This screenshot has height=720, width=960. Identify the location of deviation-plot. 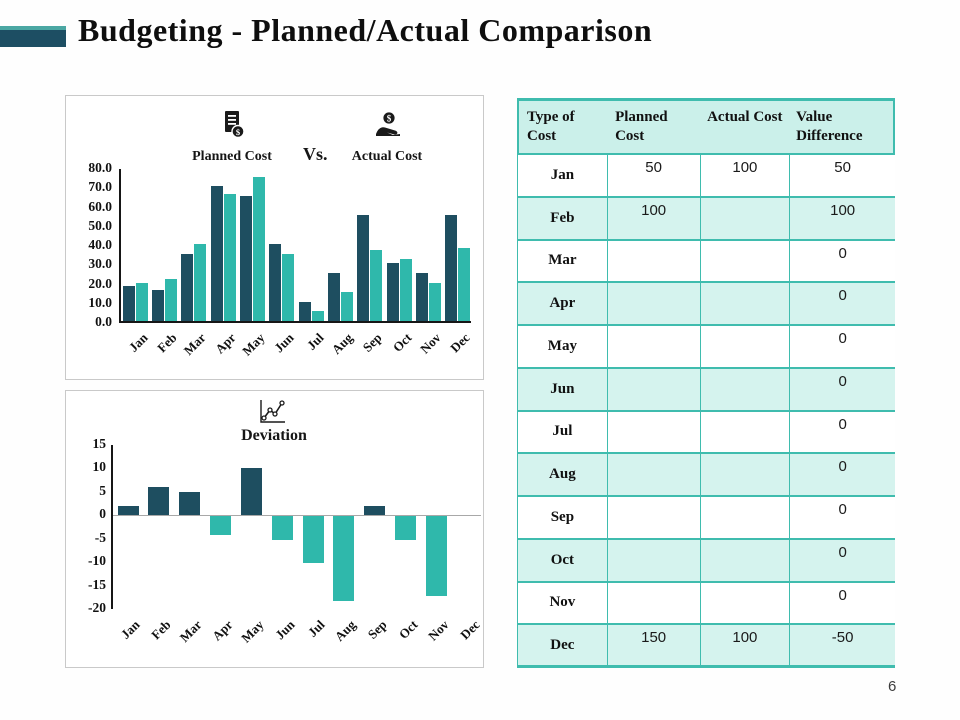
(296, 527).